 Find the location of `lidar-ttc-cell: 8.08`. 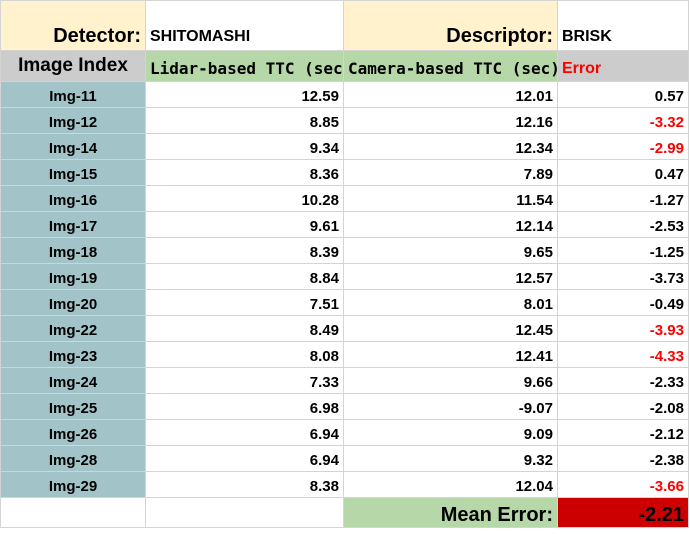

lidar-ttc-cell: 8.08 is located at coordinates (244, 354).